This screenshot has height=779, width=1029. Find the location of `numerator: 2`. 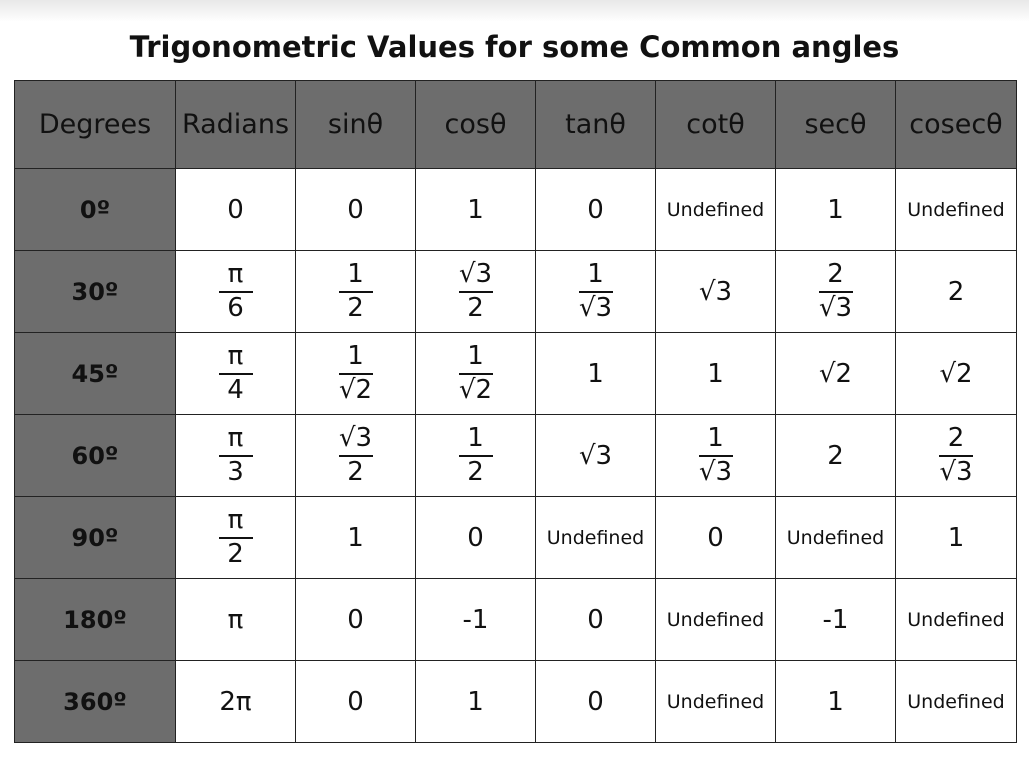

numerator: 2 is located at coordinates (956, 438).